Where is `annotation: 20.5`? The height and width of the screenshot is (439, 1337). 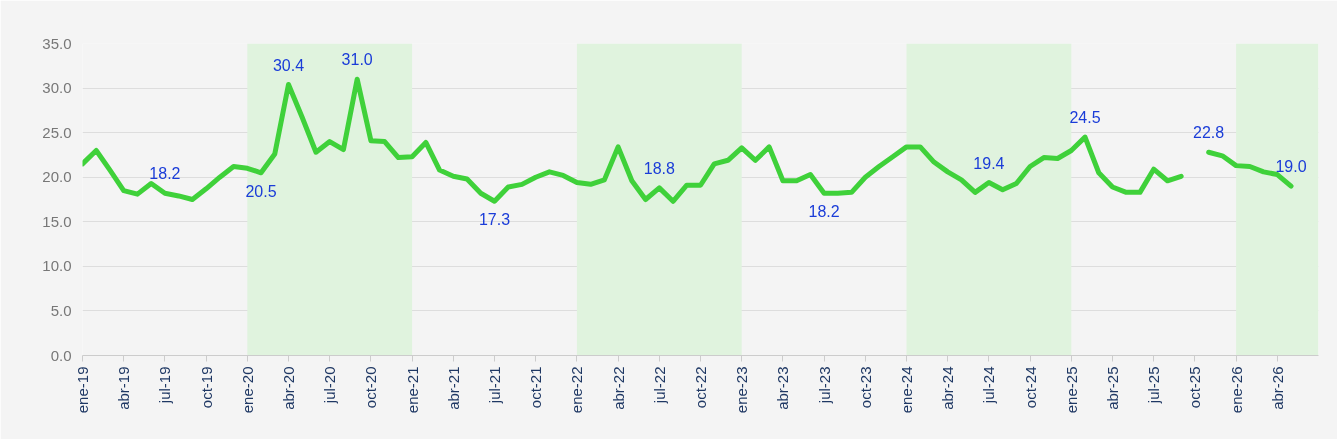 annotation: 20.5 is located at coordinates (261, 191).